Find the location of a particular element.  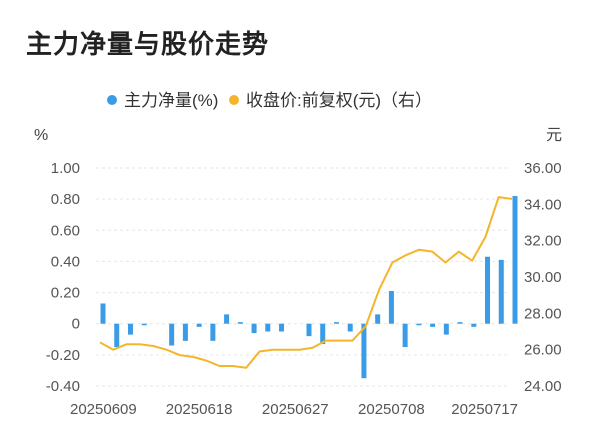

right-tick-label: 26.00 is located at coordinates (543, 350).